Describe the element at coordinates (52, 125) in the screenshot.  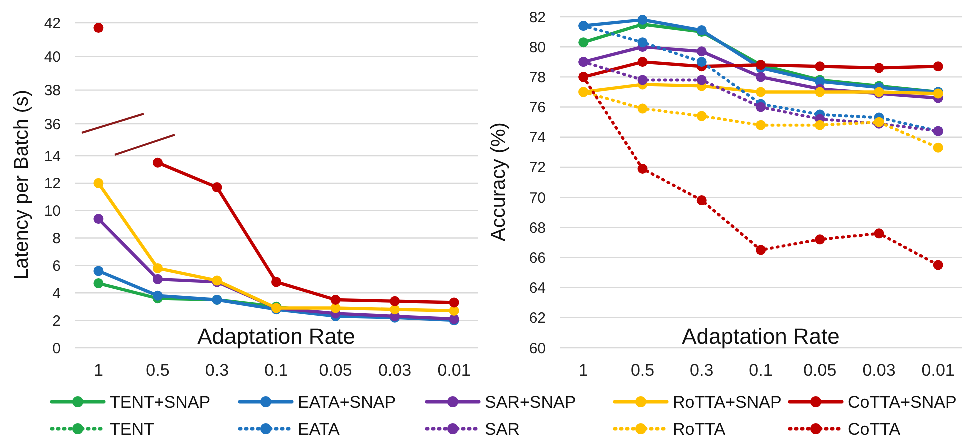
I see `y-tick-label: 36` at that location.